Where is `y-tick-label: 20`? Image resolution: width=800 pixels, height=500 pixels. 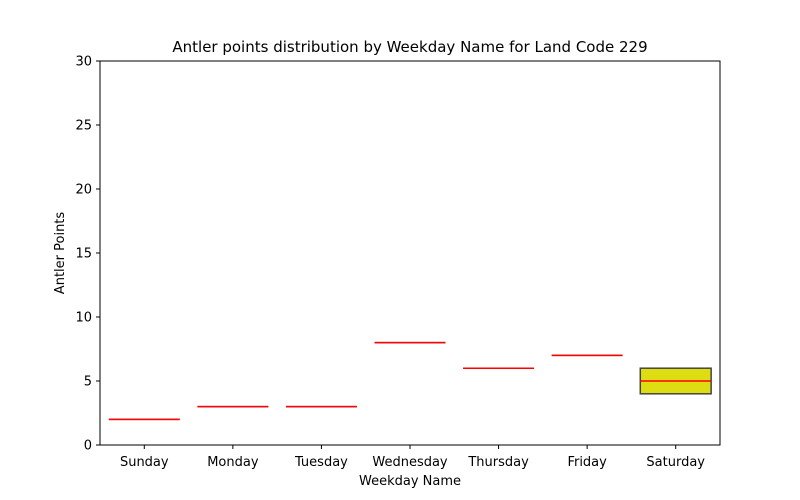
y-tick-label: 20 is located at coordinates (83, 190).